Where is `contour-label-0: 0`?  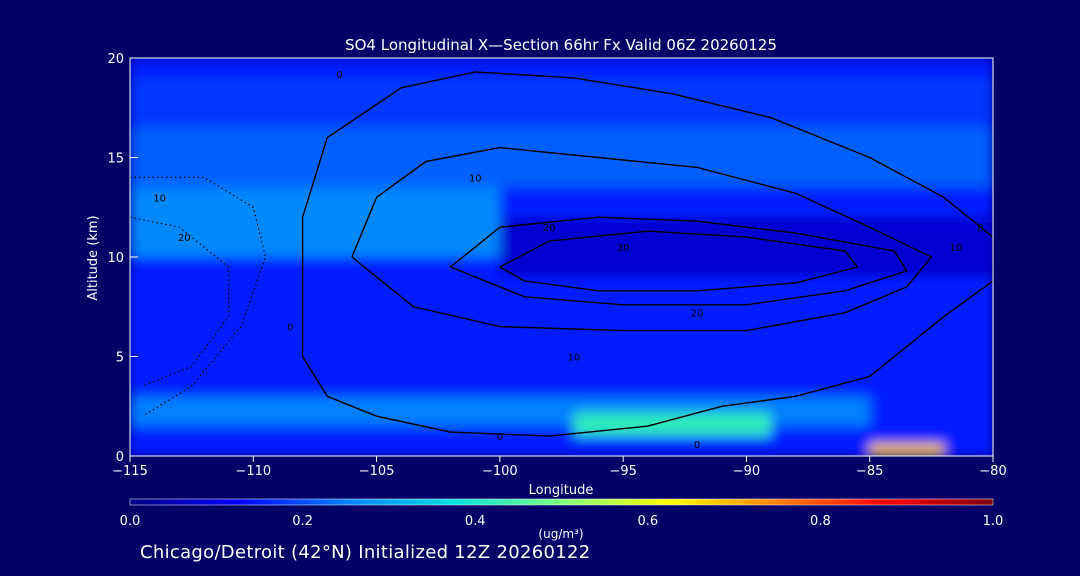 contour-label-0: 0 is located at coordinates (339, 75).